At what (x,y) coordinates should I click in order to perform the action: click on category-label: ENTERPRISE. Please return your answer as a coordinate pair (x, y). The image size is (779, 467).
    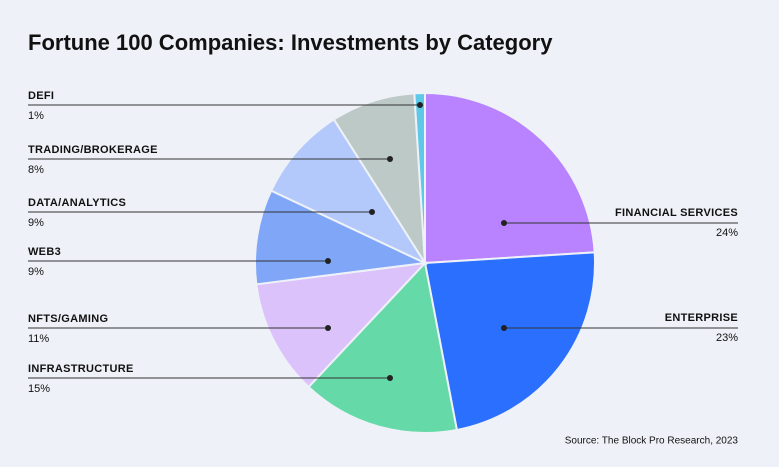
    Looking at the image, I should click on (701, 318).